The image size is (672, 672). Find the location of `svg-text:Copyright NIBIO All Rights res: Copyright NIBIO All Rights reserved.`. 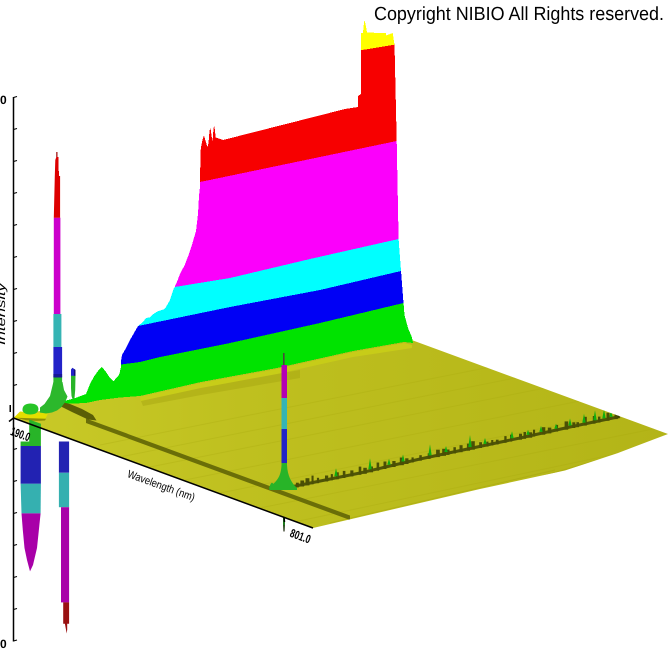

svg-text:Copyright NIBIO All Rights res: Copyright NIBIO All Rights reserved. is located at coordinates (519, 14).